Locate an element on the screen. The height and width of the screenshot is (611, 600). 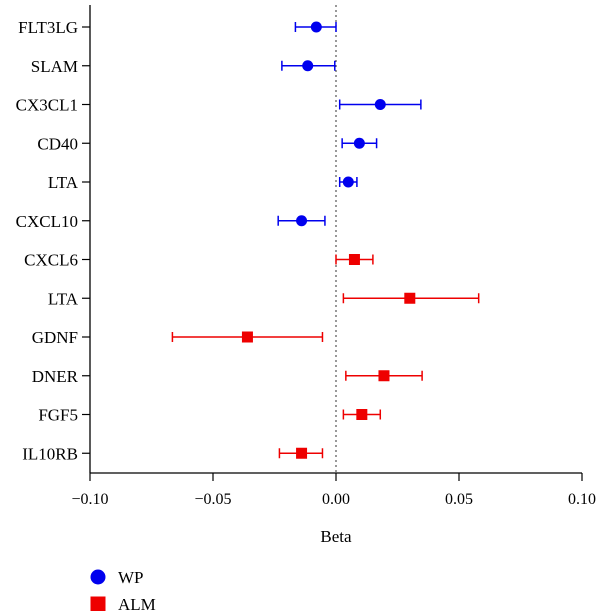
estimate-alm-lta is located at coordinates (411, 298).